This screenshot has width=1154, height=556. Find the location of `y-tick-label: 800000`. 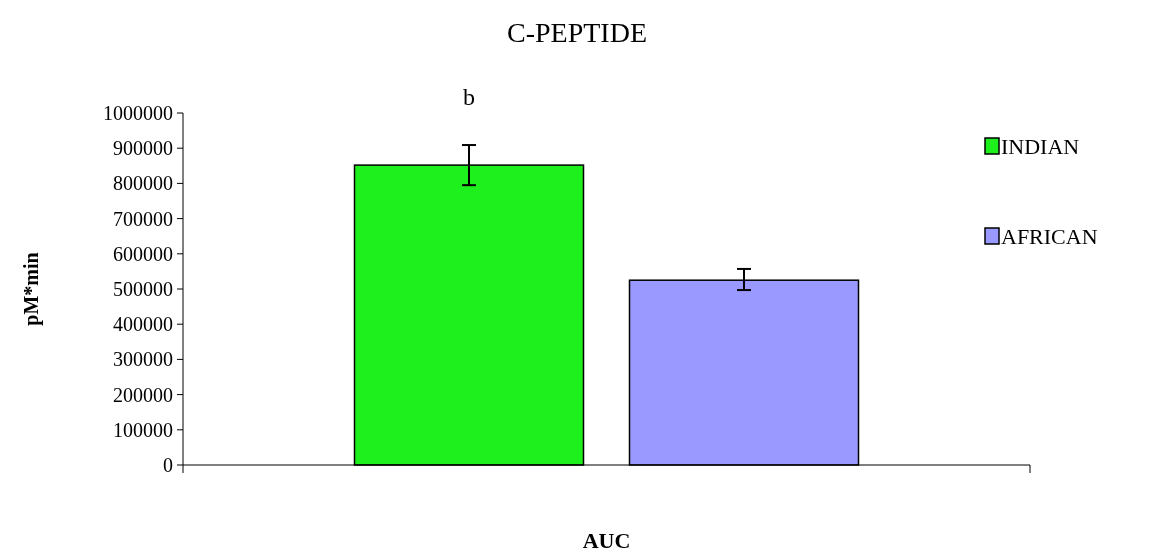

y-tick-label: 800000 is located at coordinates (143, 183).